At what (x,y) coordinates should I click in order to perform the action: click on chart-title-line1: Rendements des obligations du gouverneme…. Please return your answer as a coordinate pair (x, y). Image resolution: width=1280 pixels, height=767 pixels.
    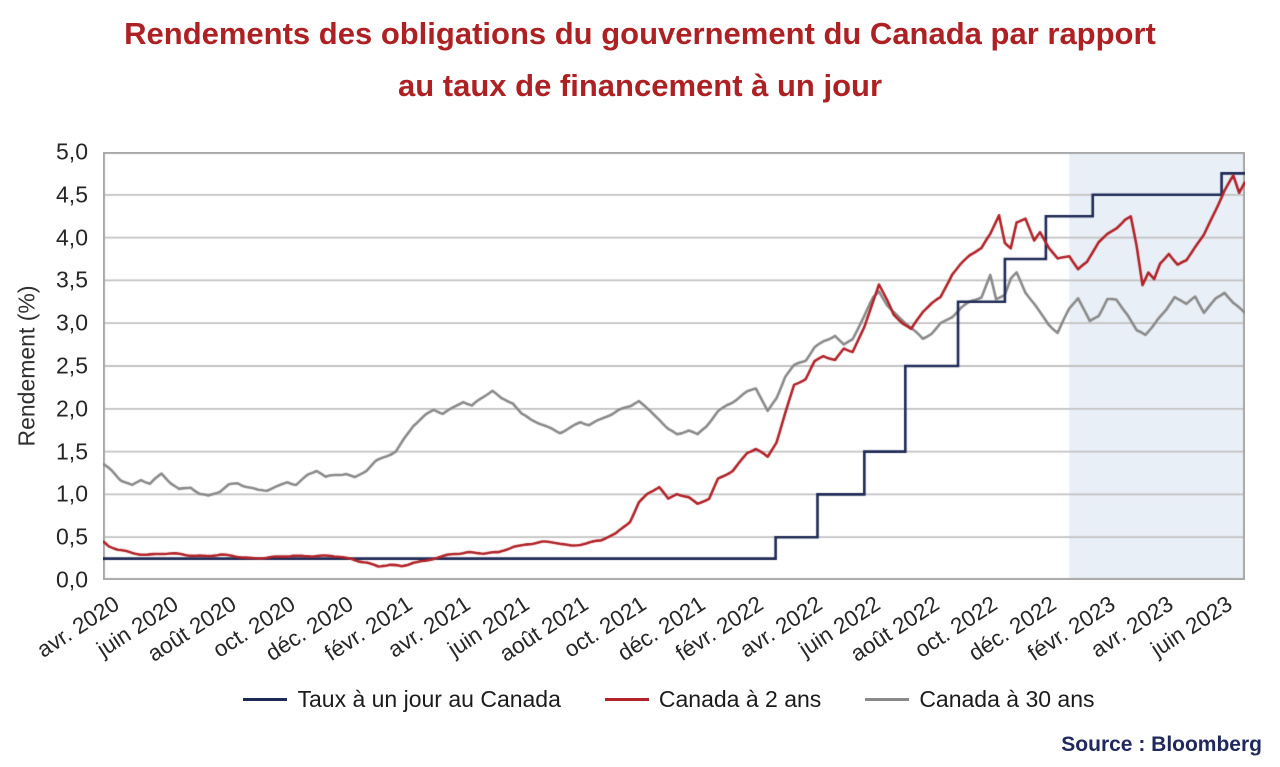
    Looking at the image, I should click on (640, 33).